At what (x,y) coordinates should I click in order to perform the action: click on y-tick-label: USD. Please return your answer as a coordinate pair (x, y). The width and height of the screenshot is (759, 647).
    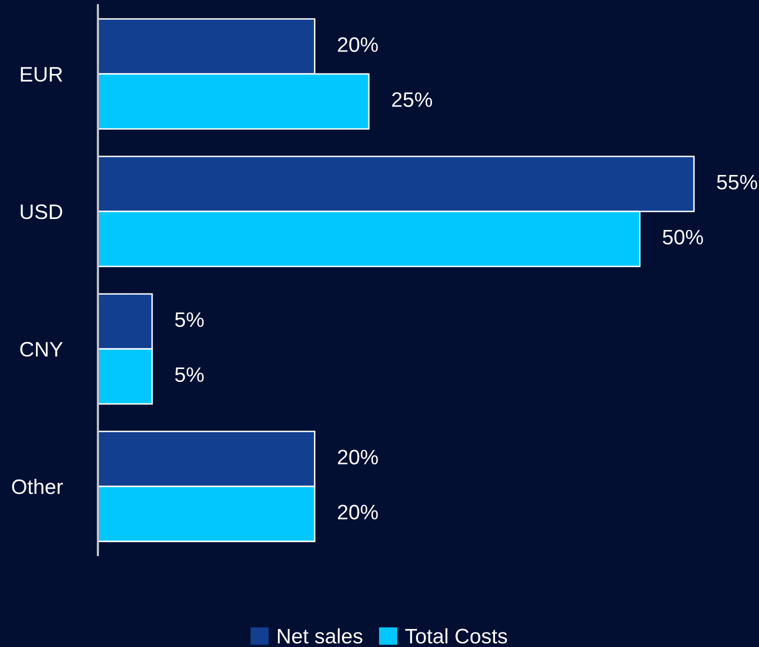
    Looking at the image, I should click on (41, 212).